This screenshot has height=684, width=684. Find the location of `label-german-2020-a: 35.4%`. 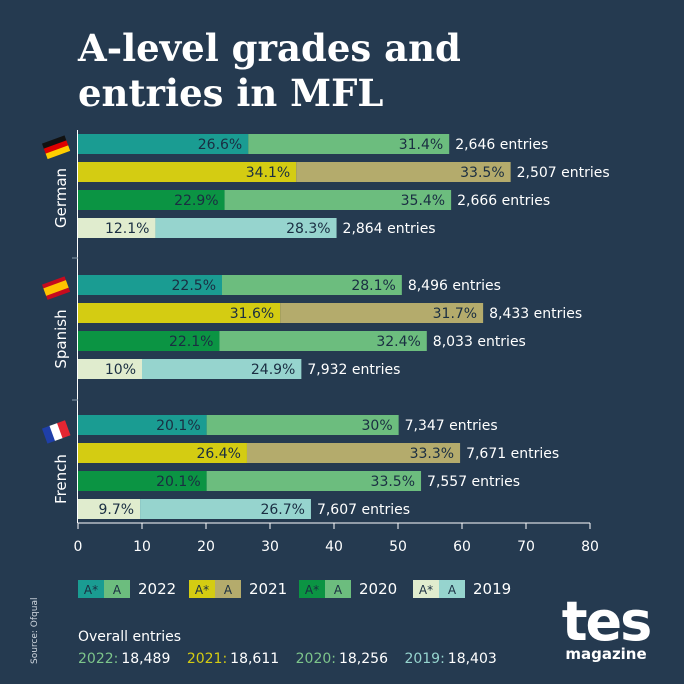

label-german-2020-a: 35.4% is located at coordinates (423, 201).